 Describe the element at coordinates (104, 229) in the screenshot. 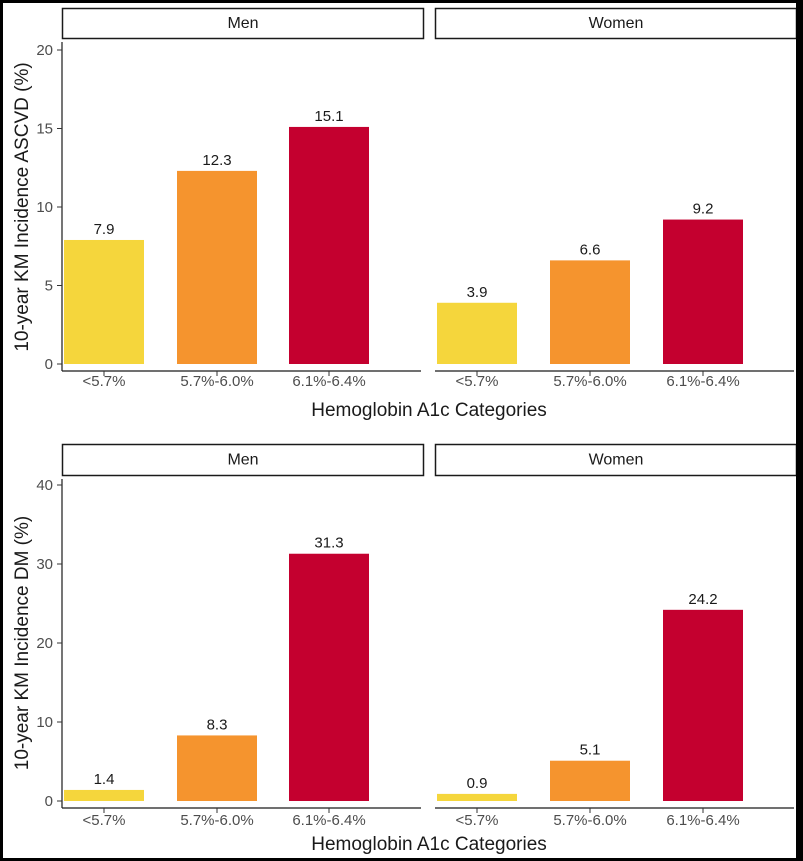

I see `bar-value-label: 7.9` at that location.